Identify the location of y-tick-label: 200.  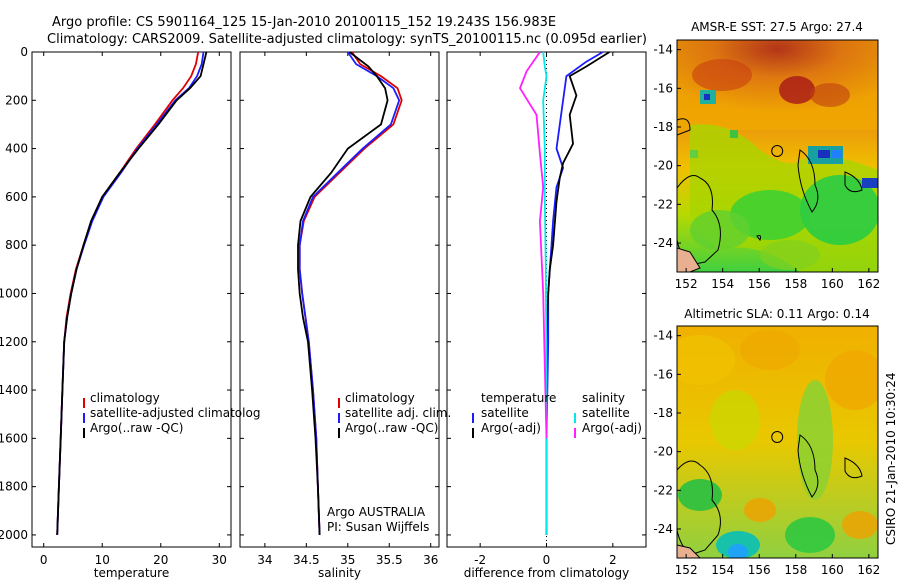
(16, 100).